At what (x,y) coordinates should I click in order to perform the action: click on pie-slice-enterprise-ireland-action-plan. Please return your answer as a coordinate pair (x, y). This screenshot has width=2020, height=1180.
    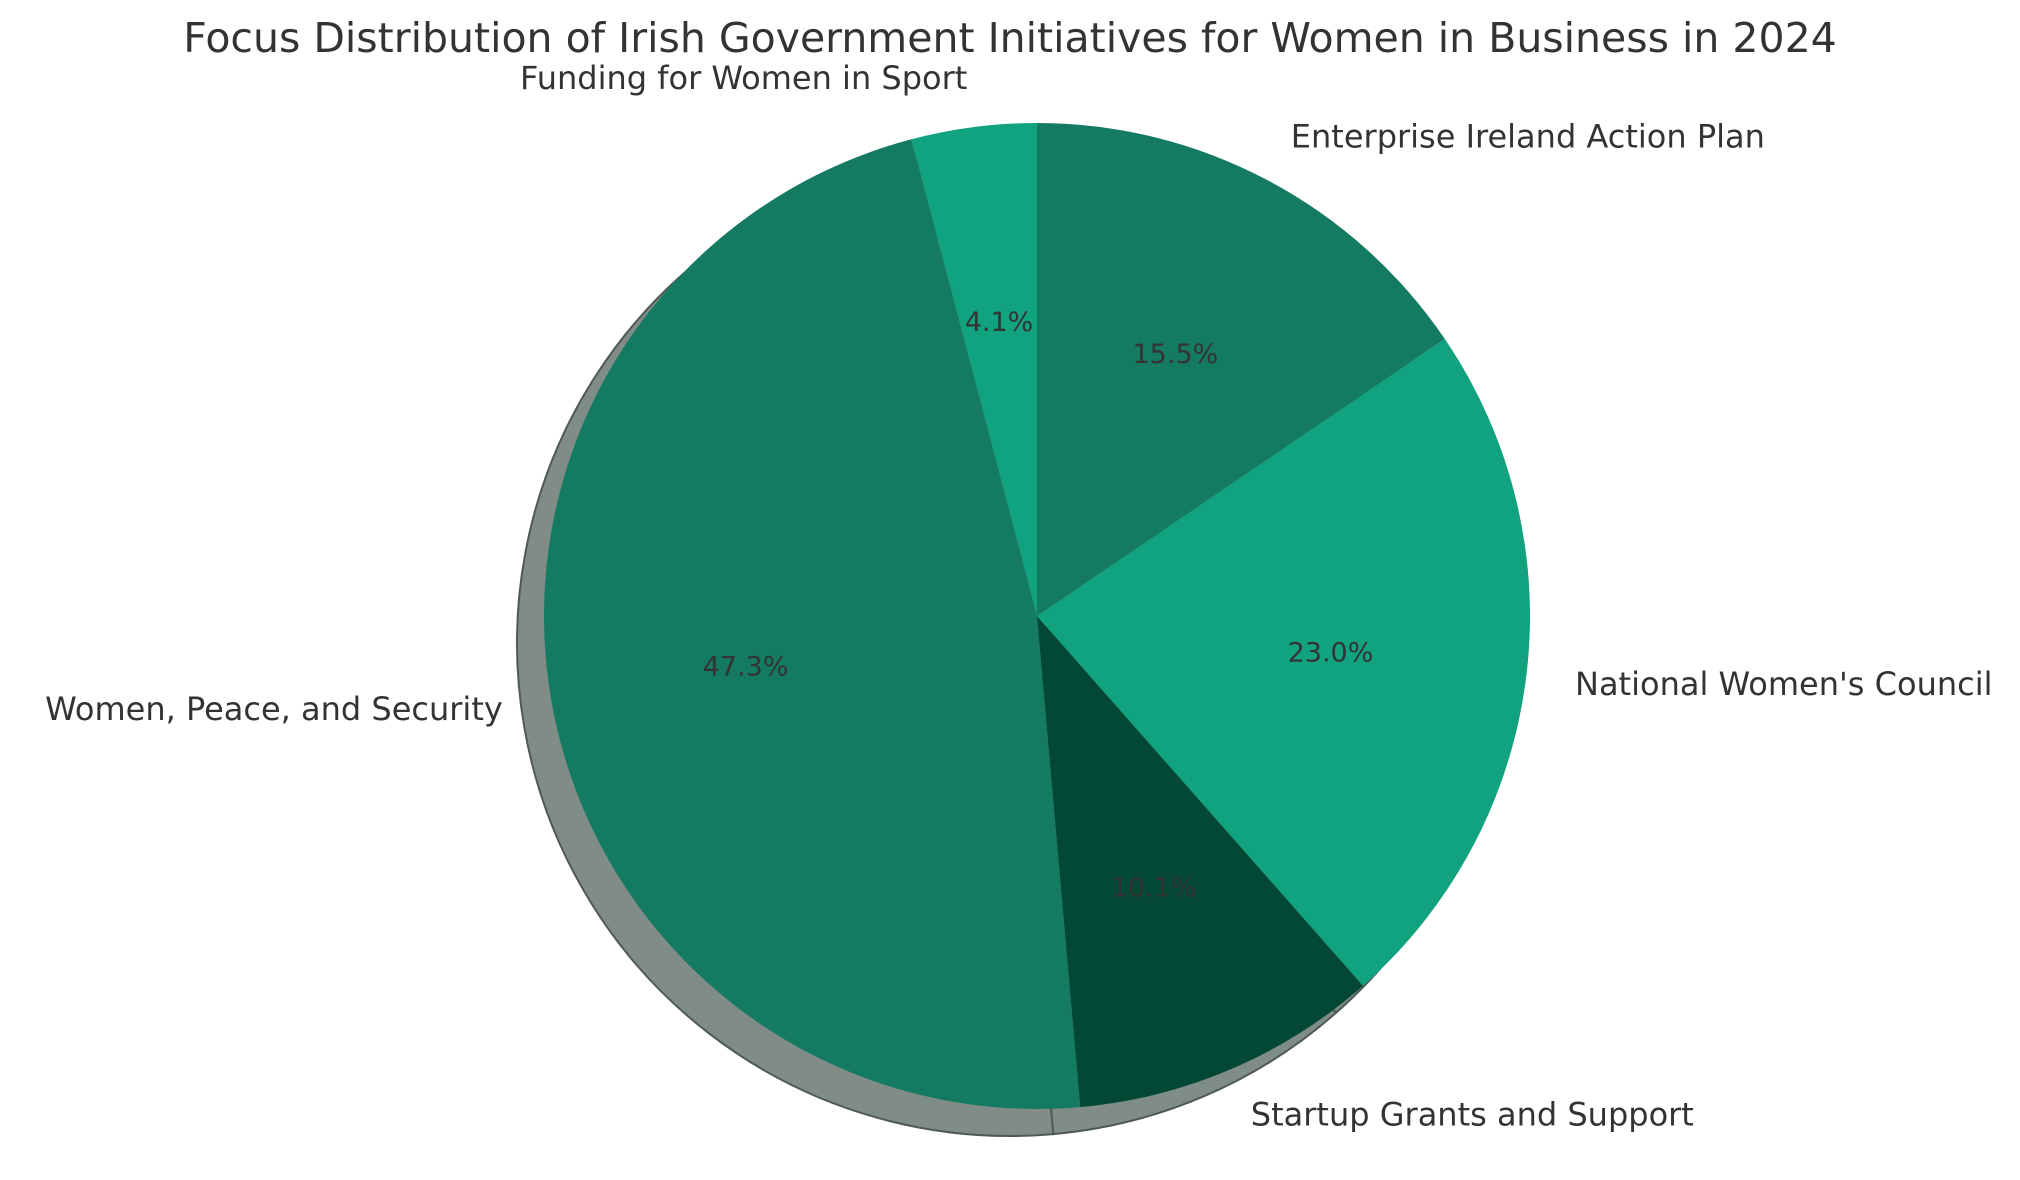
    Looking at the image, I should click on (1241, 369).